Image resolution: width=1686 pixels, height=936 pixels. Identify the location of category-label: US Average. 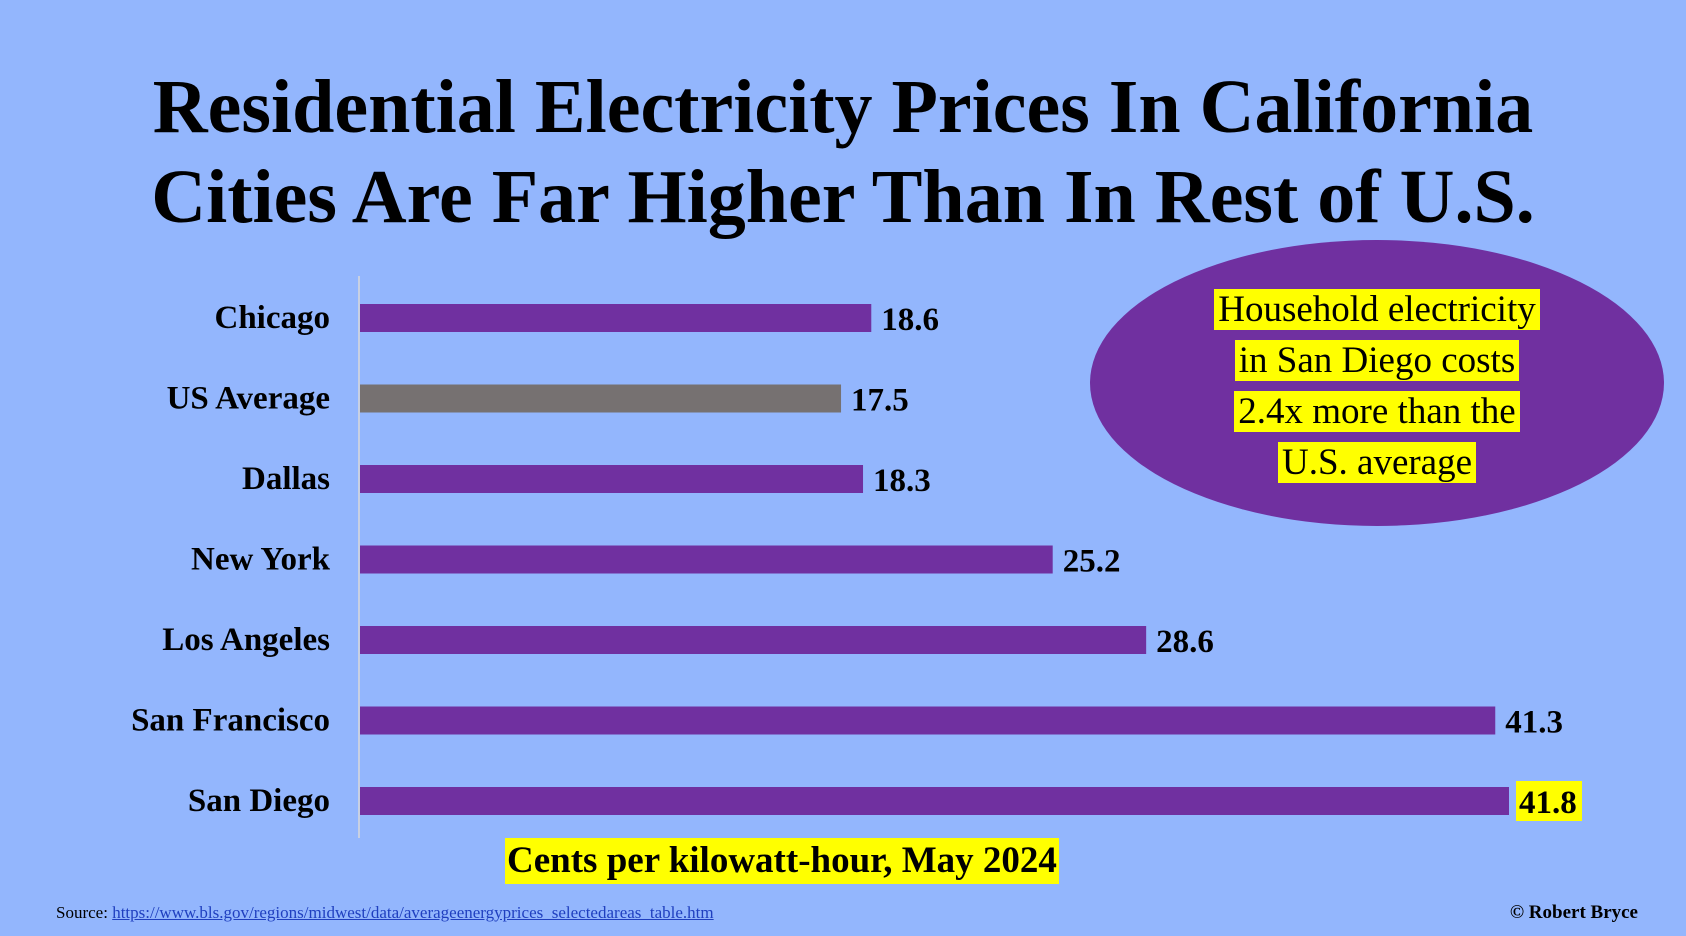
(248, 399).